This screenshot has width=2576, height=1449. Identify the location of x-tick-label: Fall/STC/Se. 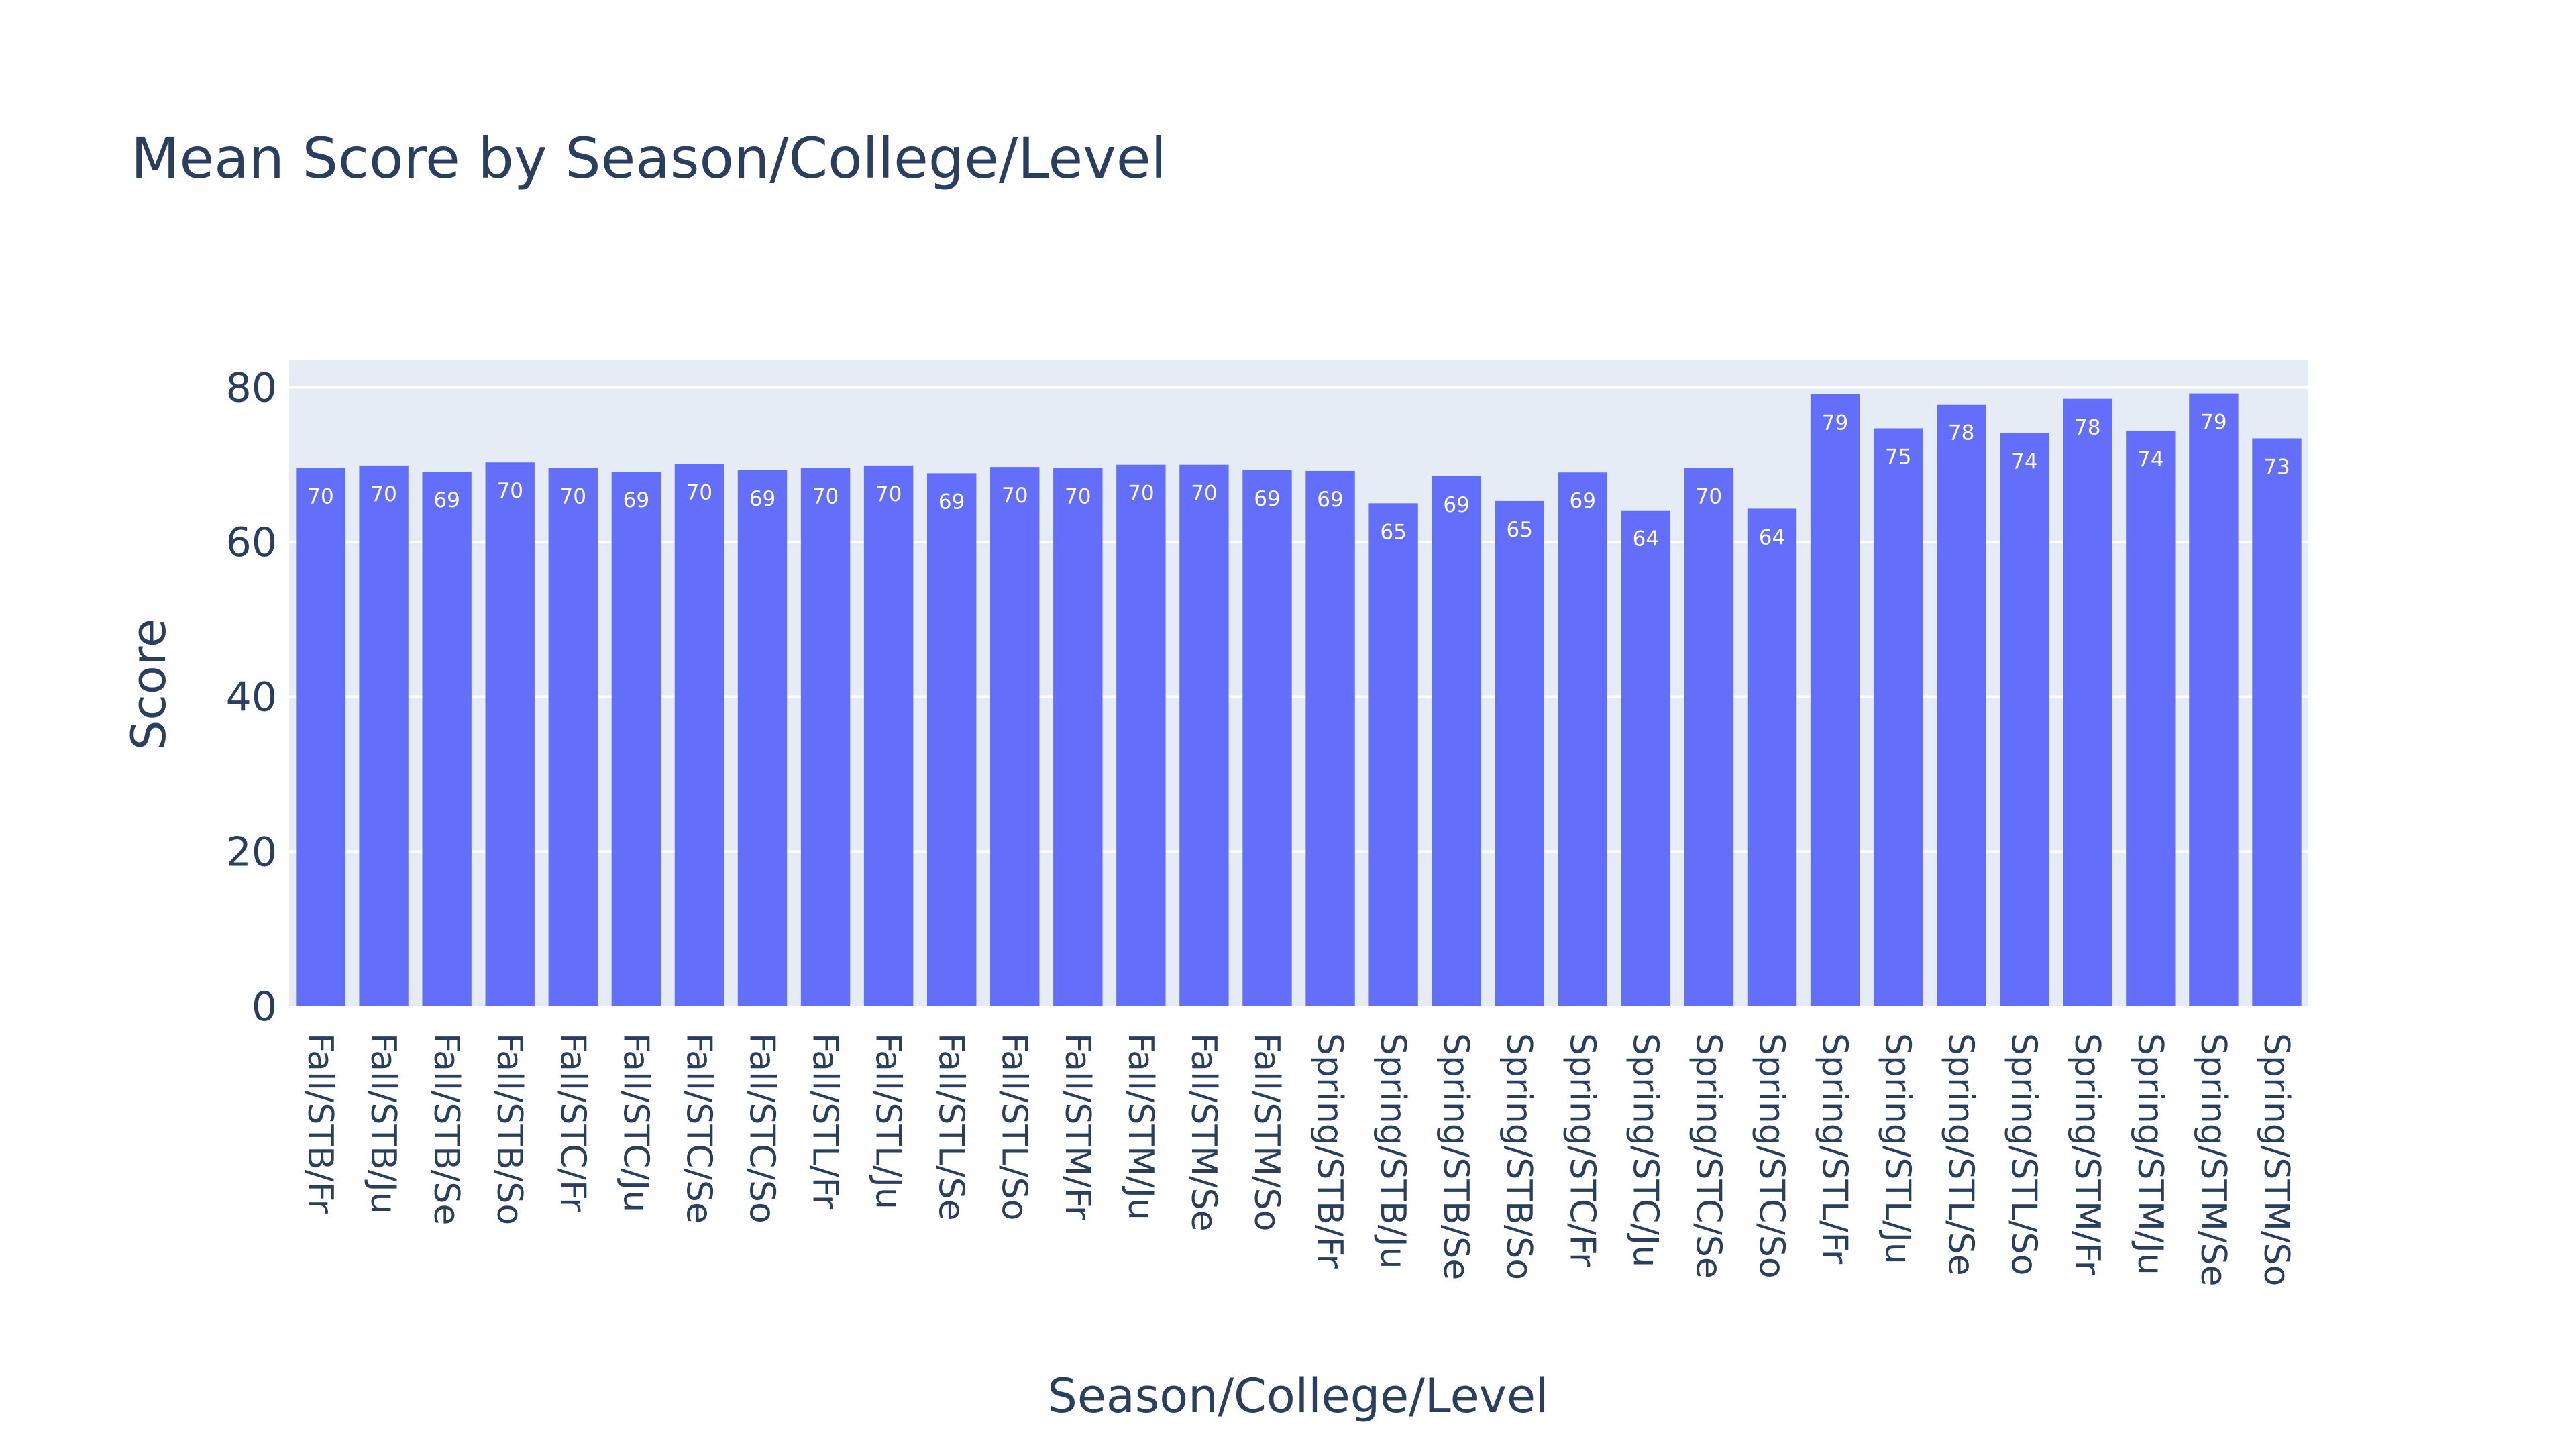
(698, 1128).